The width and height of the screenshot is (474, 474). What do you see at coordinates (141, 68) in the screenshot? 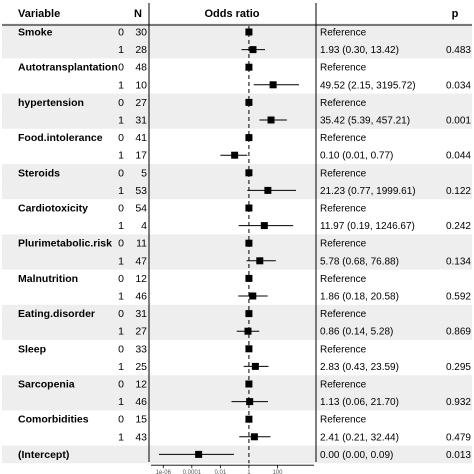
I see `n-label: 48` at bounding box center [141, 68].